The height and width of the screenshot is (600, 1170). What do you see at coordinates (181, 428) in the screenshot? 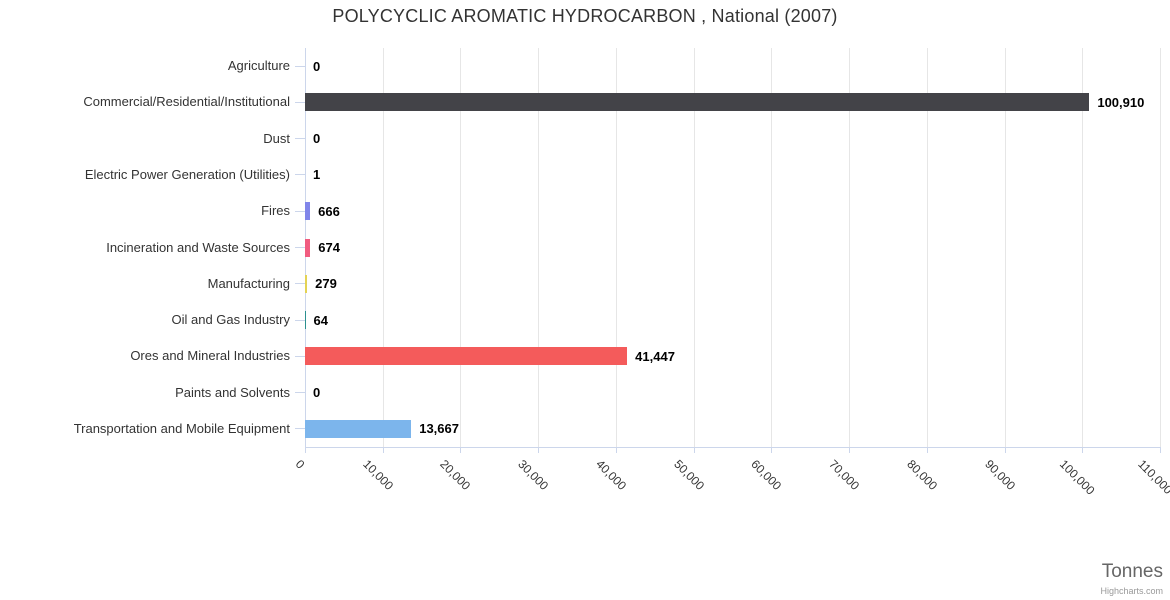
I see `category-label: Transportation and Mobile Equipment` at bounding box center [181, 428].